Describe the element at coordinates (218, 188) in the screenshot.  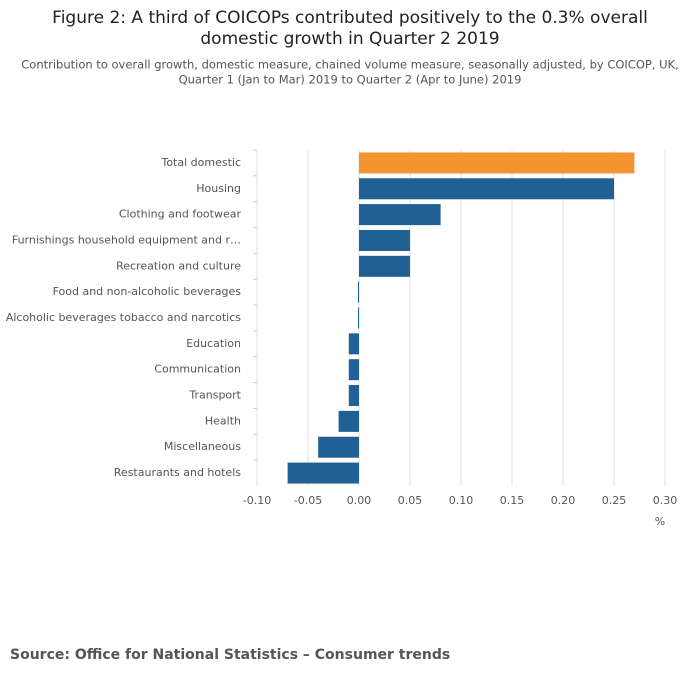
I see `y-tick-label: Housing` at that location.